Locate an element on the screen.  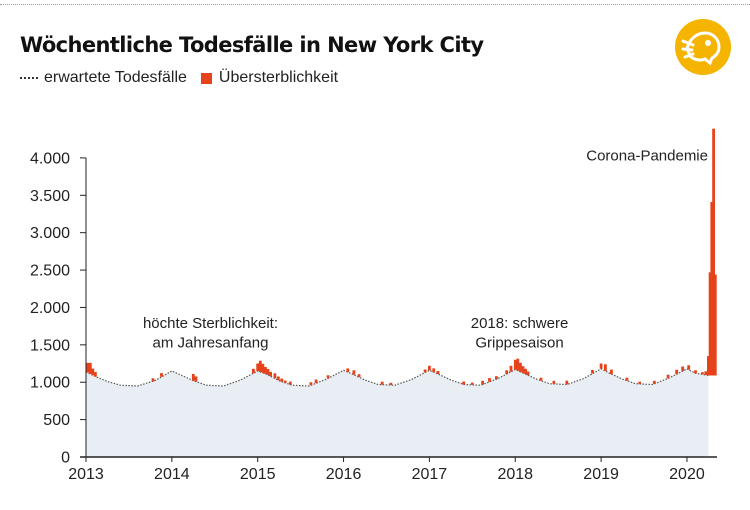
chart-title: Wöchentliche Todesfälle in New York City is located at coordinates (252, 45).